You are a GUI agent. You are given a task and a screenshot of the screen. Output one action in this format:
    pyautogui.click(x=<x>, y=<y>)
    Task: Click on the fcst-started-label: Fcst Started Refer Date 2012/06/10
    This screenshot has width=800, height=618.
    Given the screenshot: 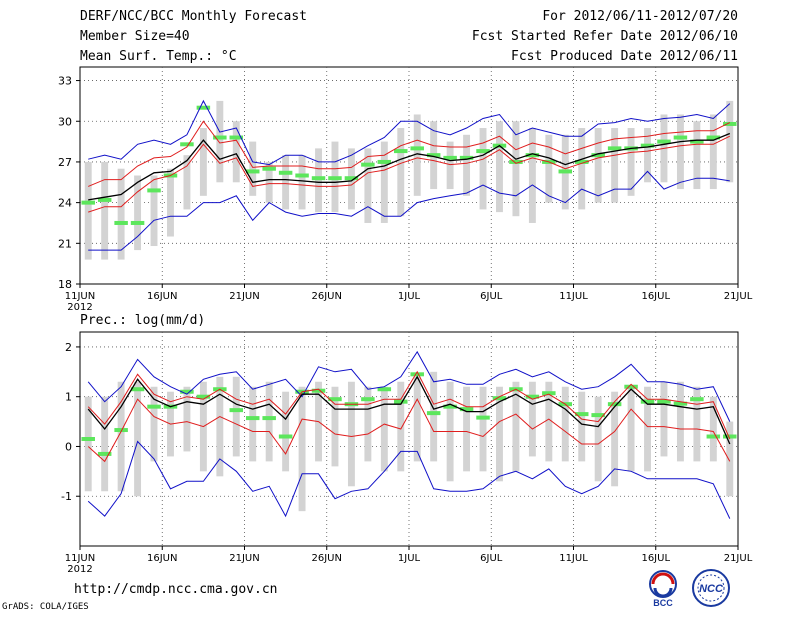 What is the action you would take?
    pyautogui.click(x=604, y=36)
    